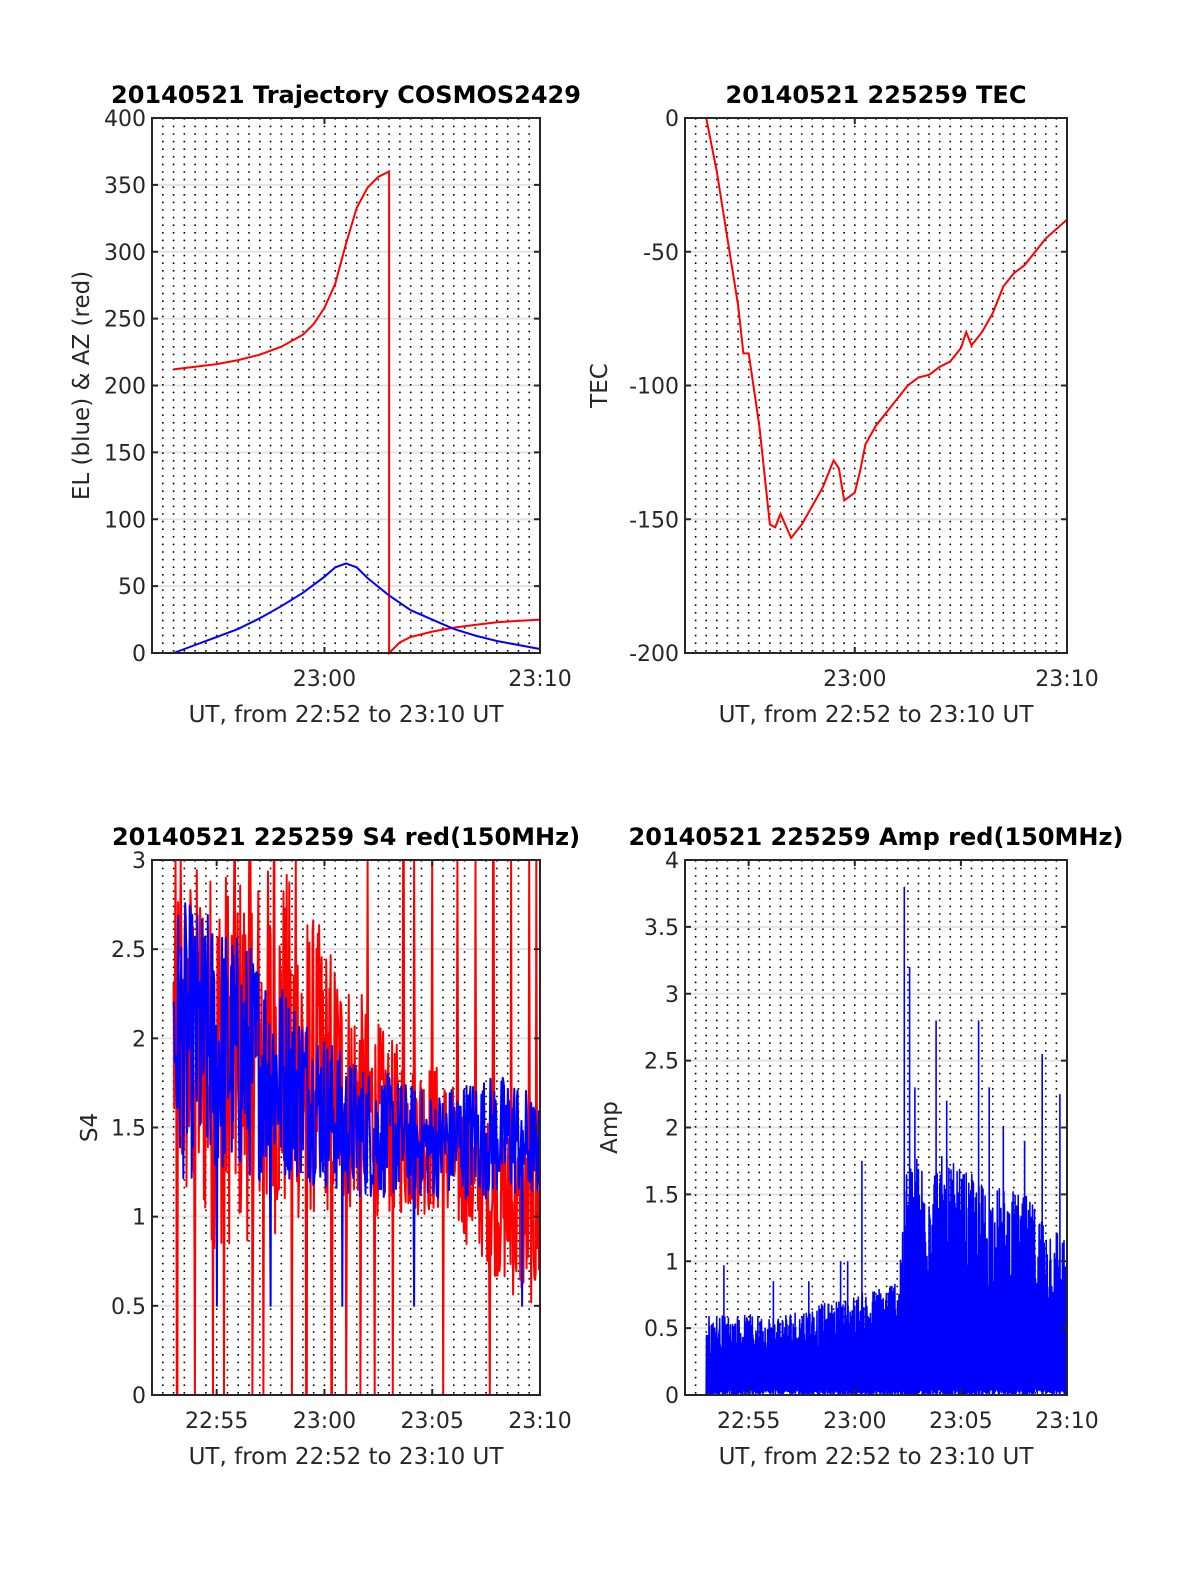 The height and width of the screenshot is (1575, 1200). I want to click on y-tick-label: 400, so click(125, 119).